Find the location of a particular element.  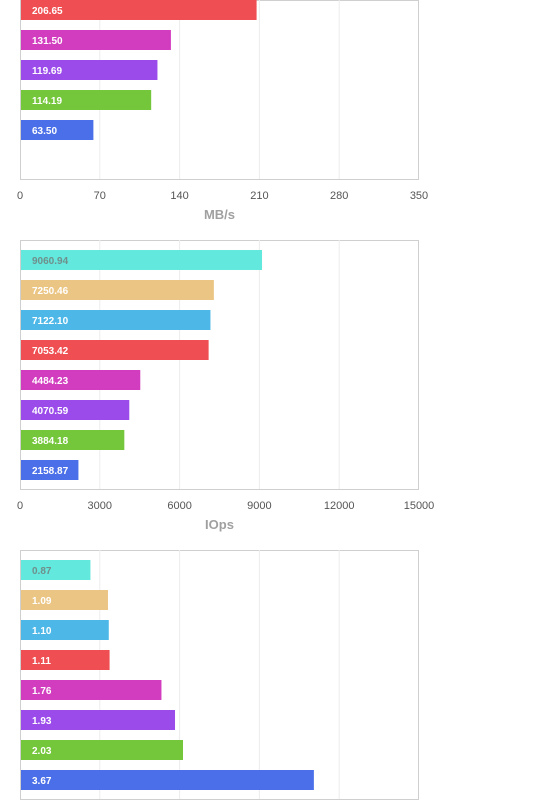

bar-value-label: 206.65 is located at coordinates (47, 11).